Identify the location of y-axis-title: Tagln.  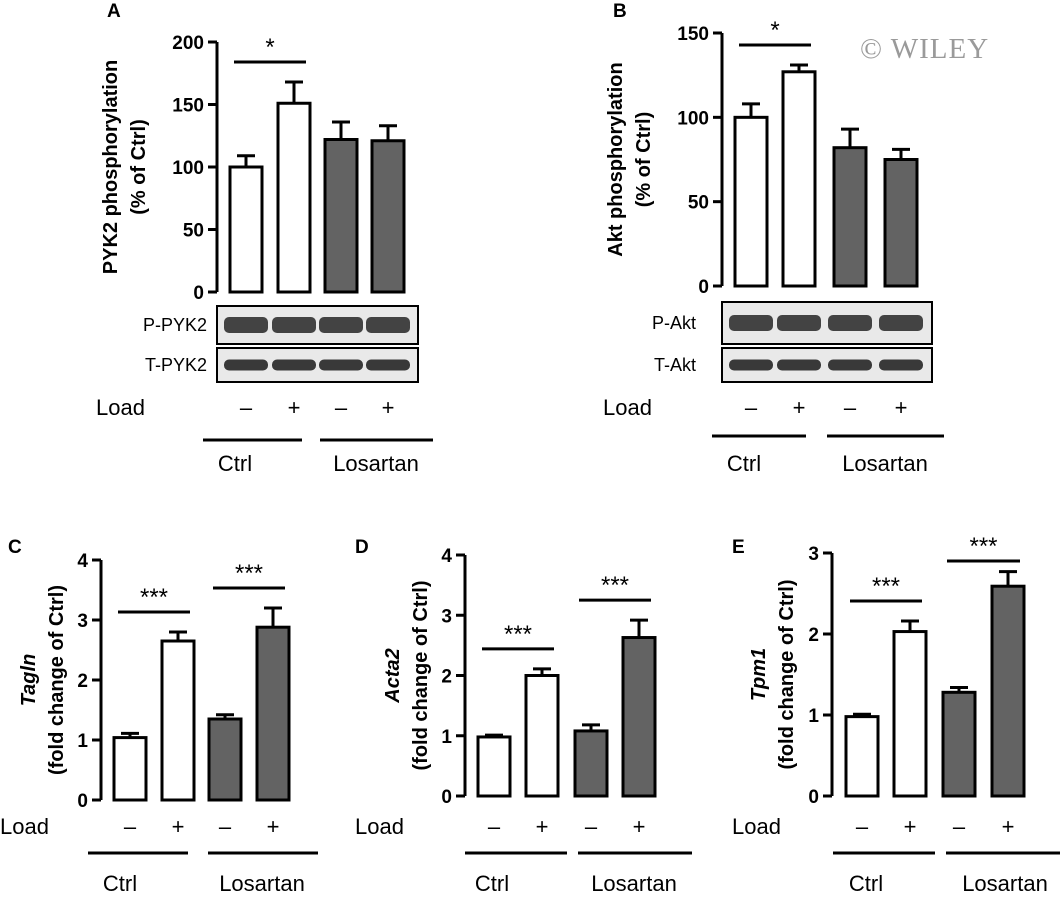
(29, 680).